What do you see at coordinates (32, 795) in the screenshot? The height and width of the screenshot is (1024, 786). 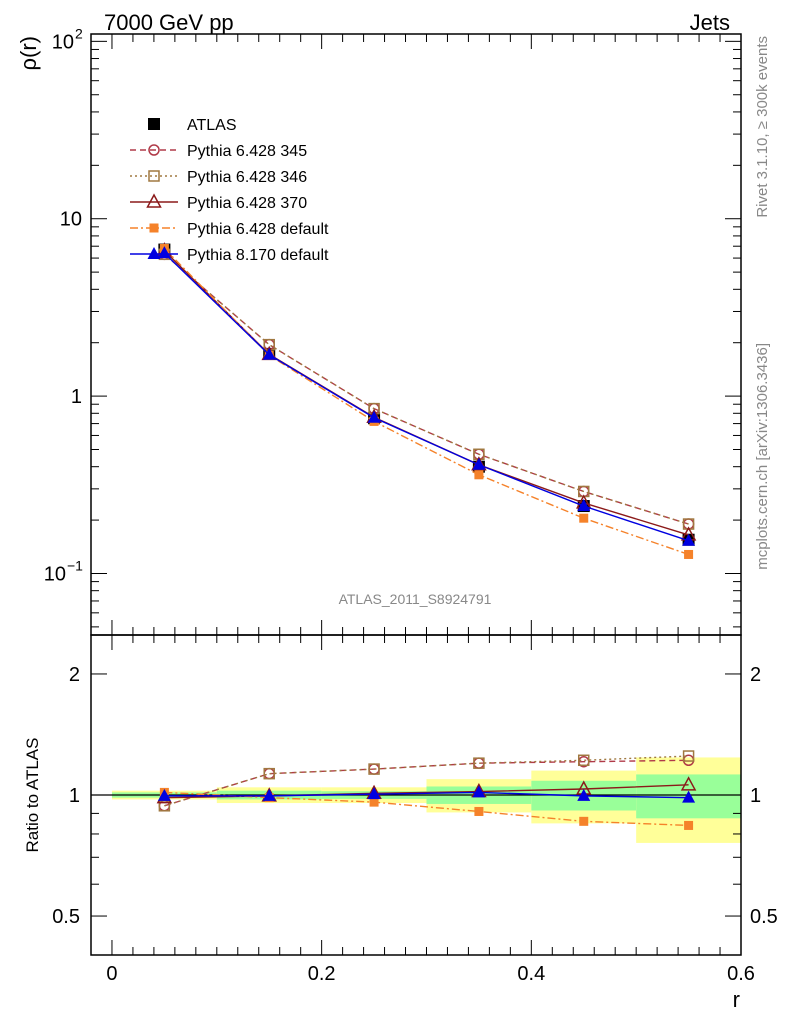 I see `ratio-y-axis-label: Ratio to ATLAS` at bounding box center [32, 795].